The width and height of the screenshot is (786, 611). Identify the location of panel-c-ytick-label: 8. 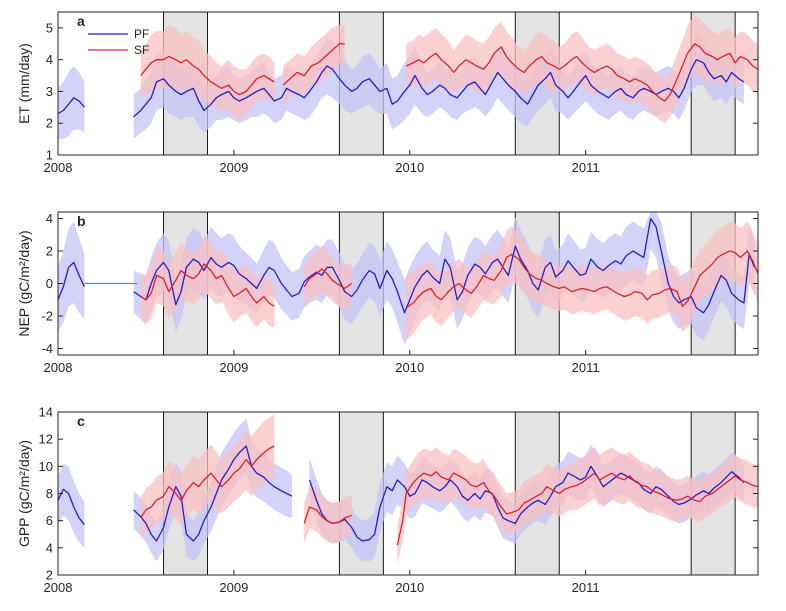
(49, 493).